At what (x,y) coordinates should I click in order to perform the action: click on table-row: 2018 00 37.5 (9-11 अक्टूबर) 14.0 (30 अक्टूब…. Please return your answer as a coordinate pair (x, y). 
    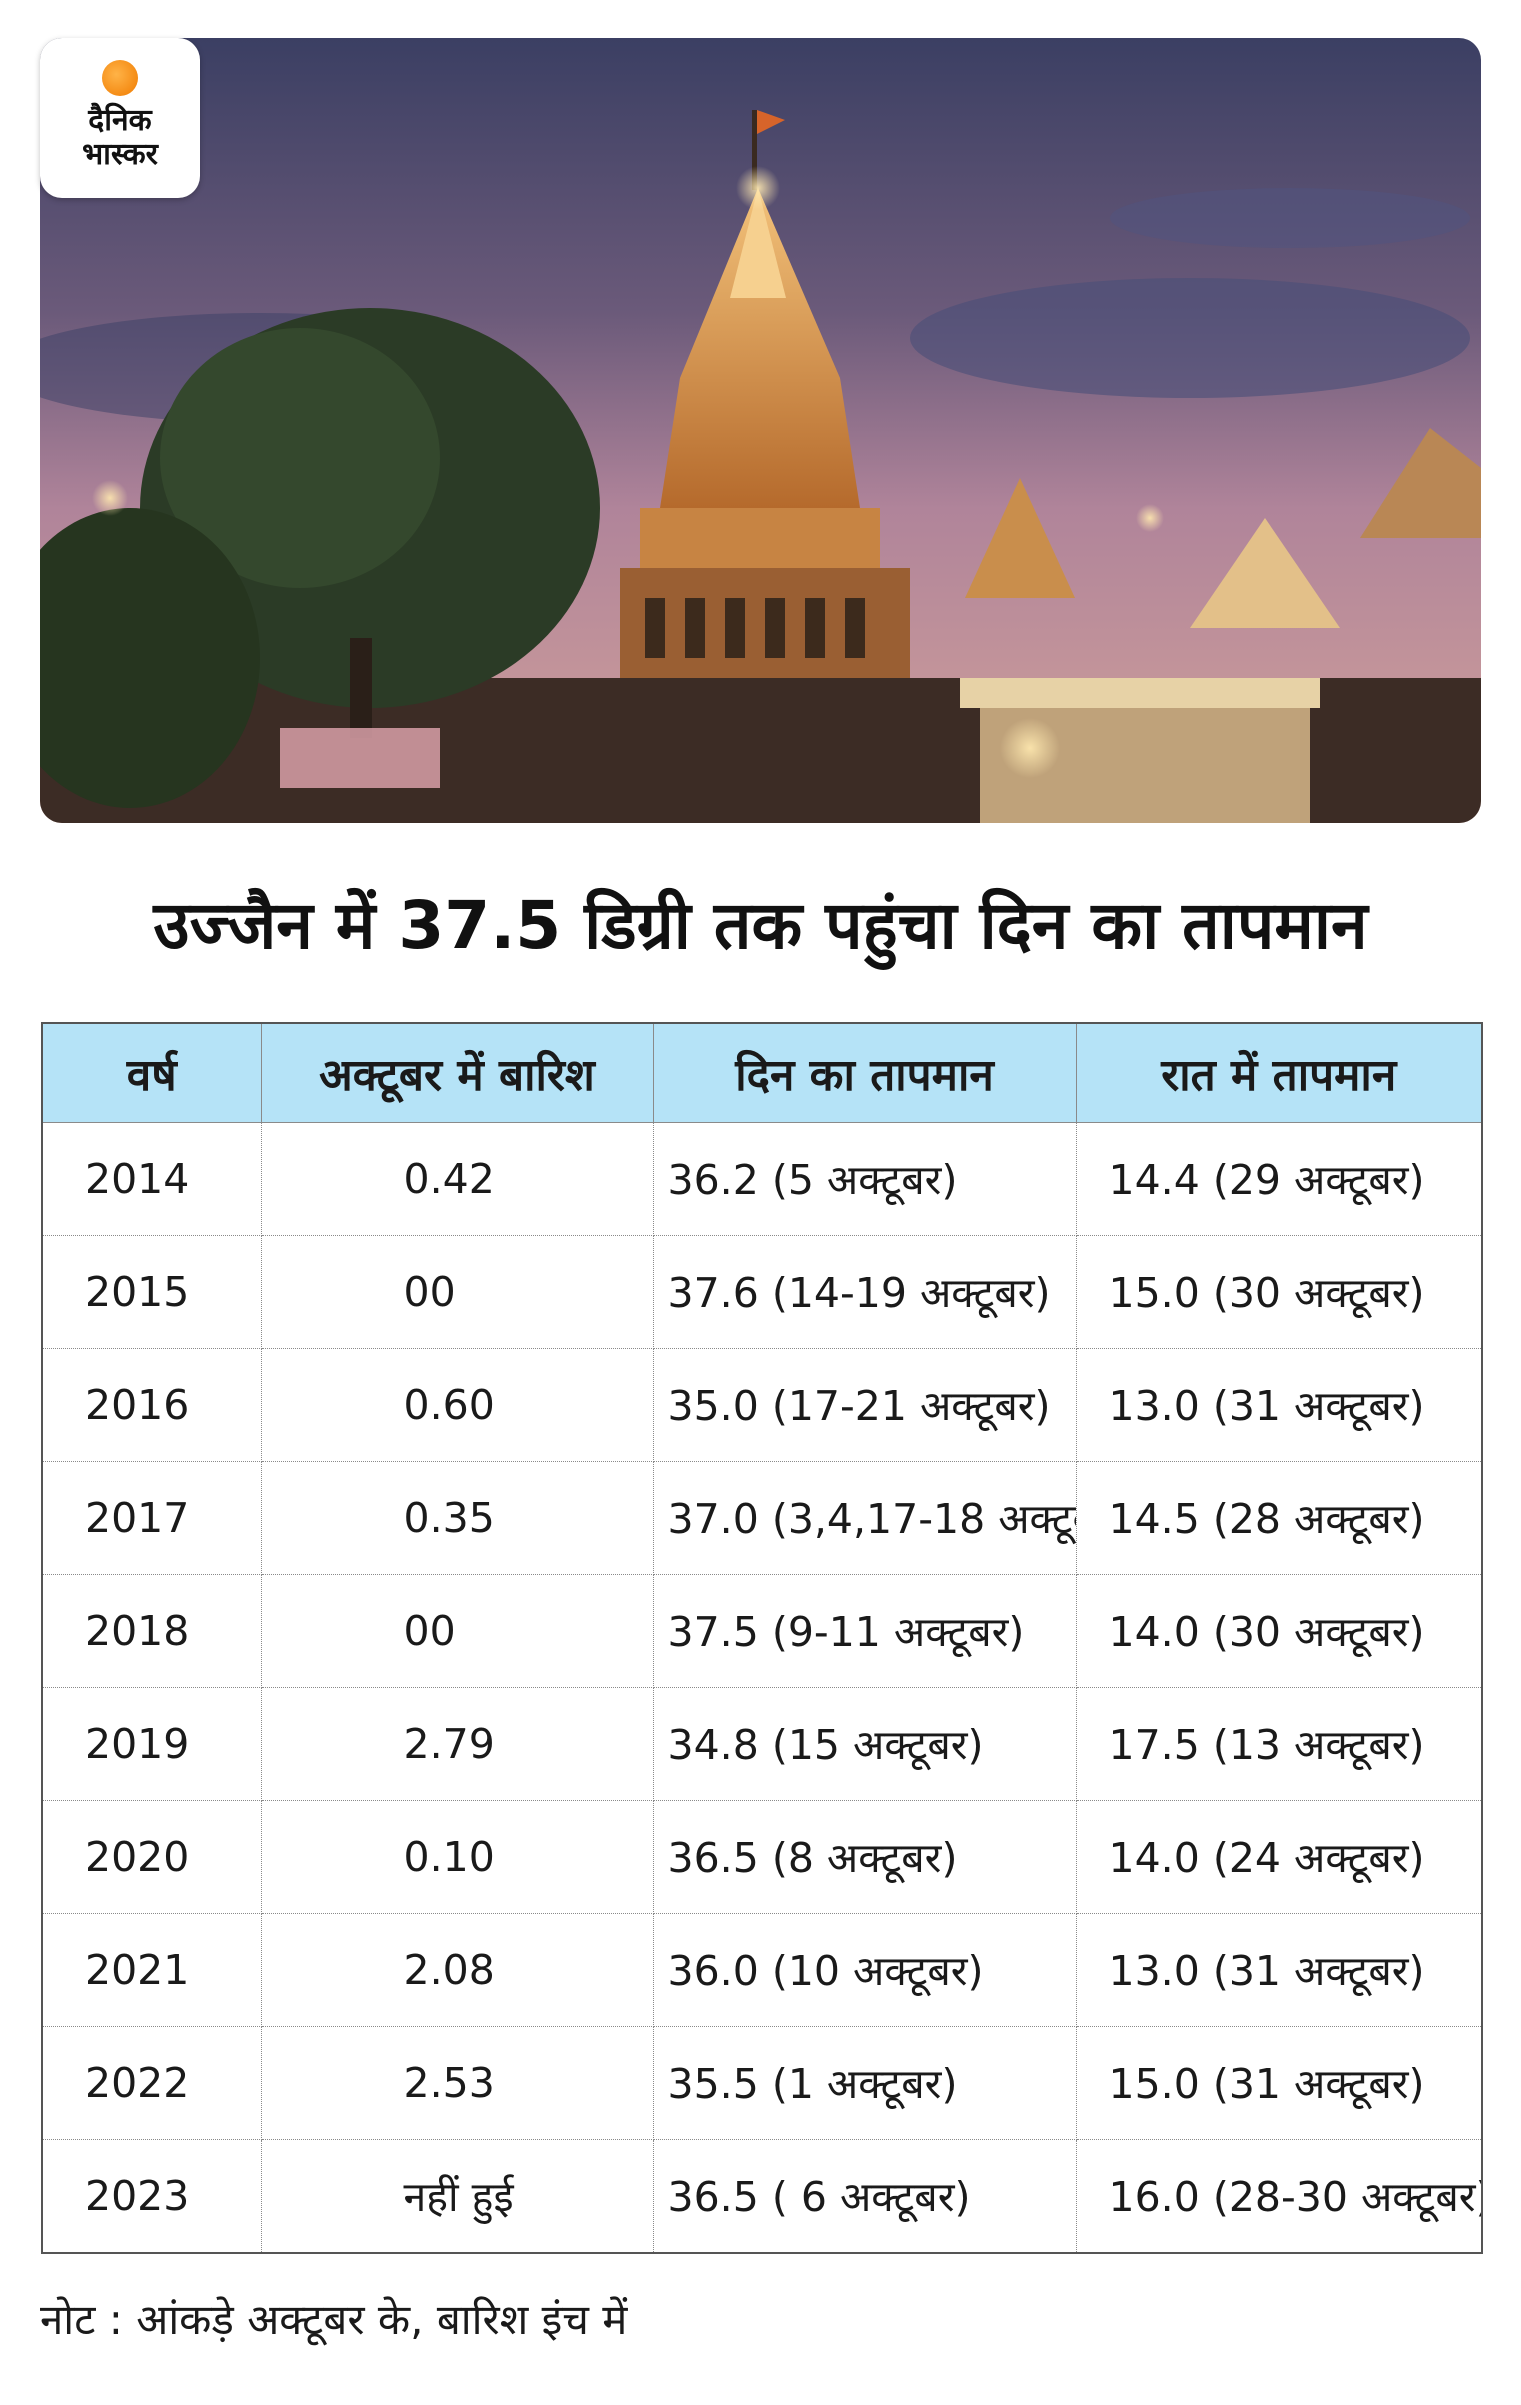
    Looking at the image, I should click on (762, 1631).